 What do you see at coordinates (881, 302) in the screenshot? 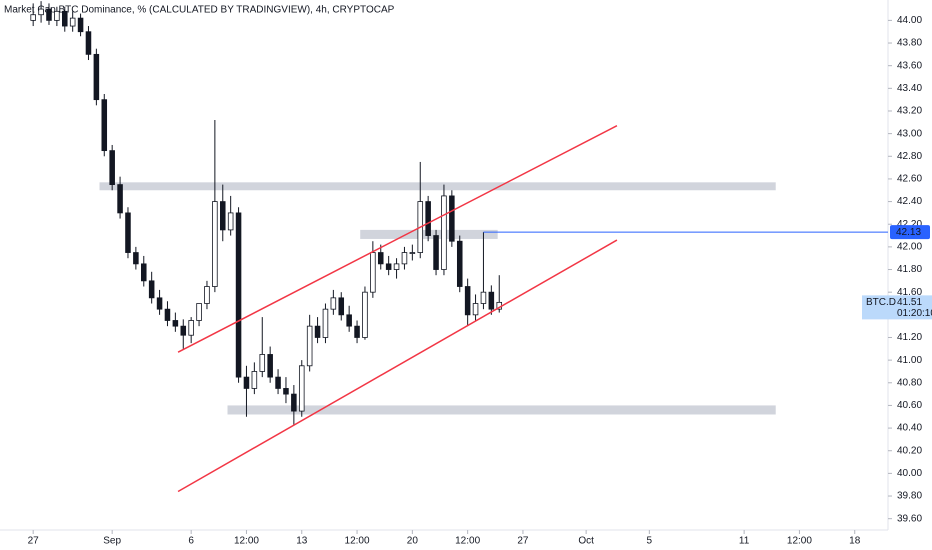
I see `last-symbol: BTC.D` at bounding box center [881, 302].